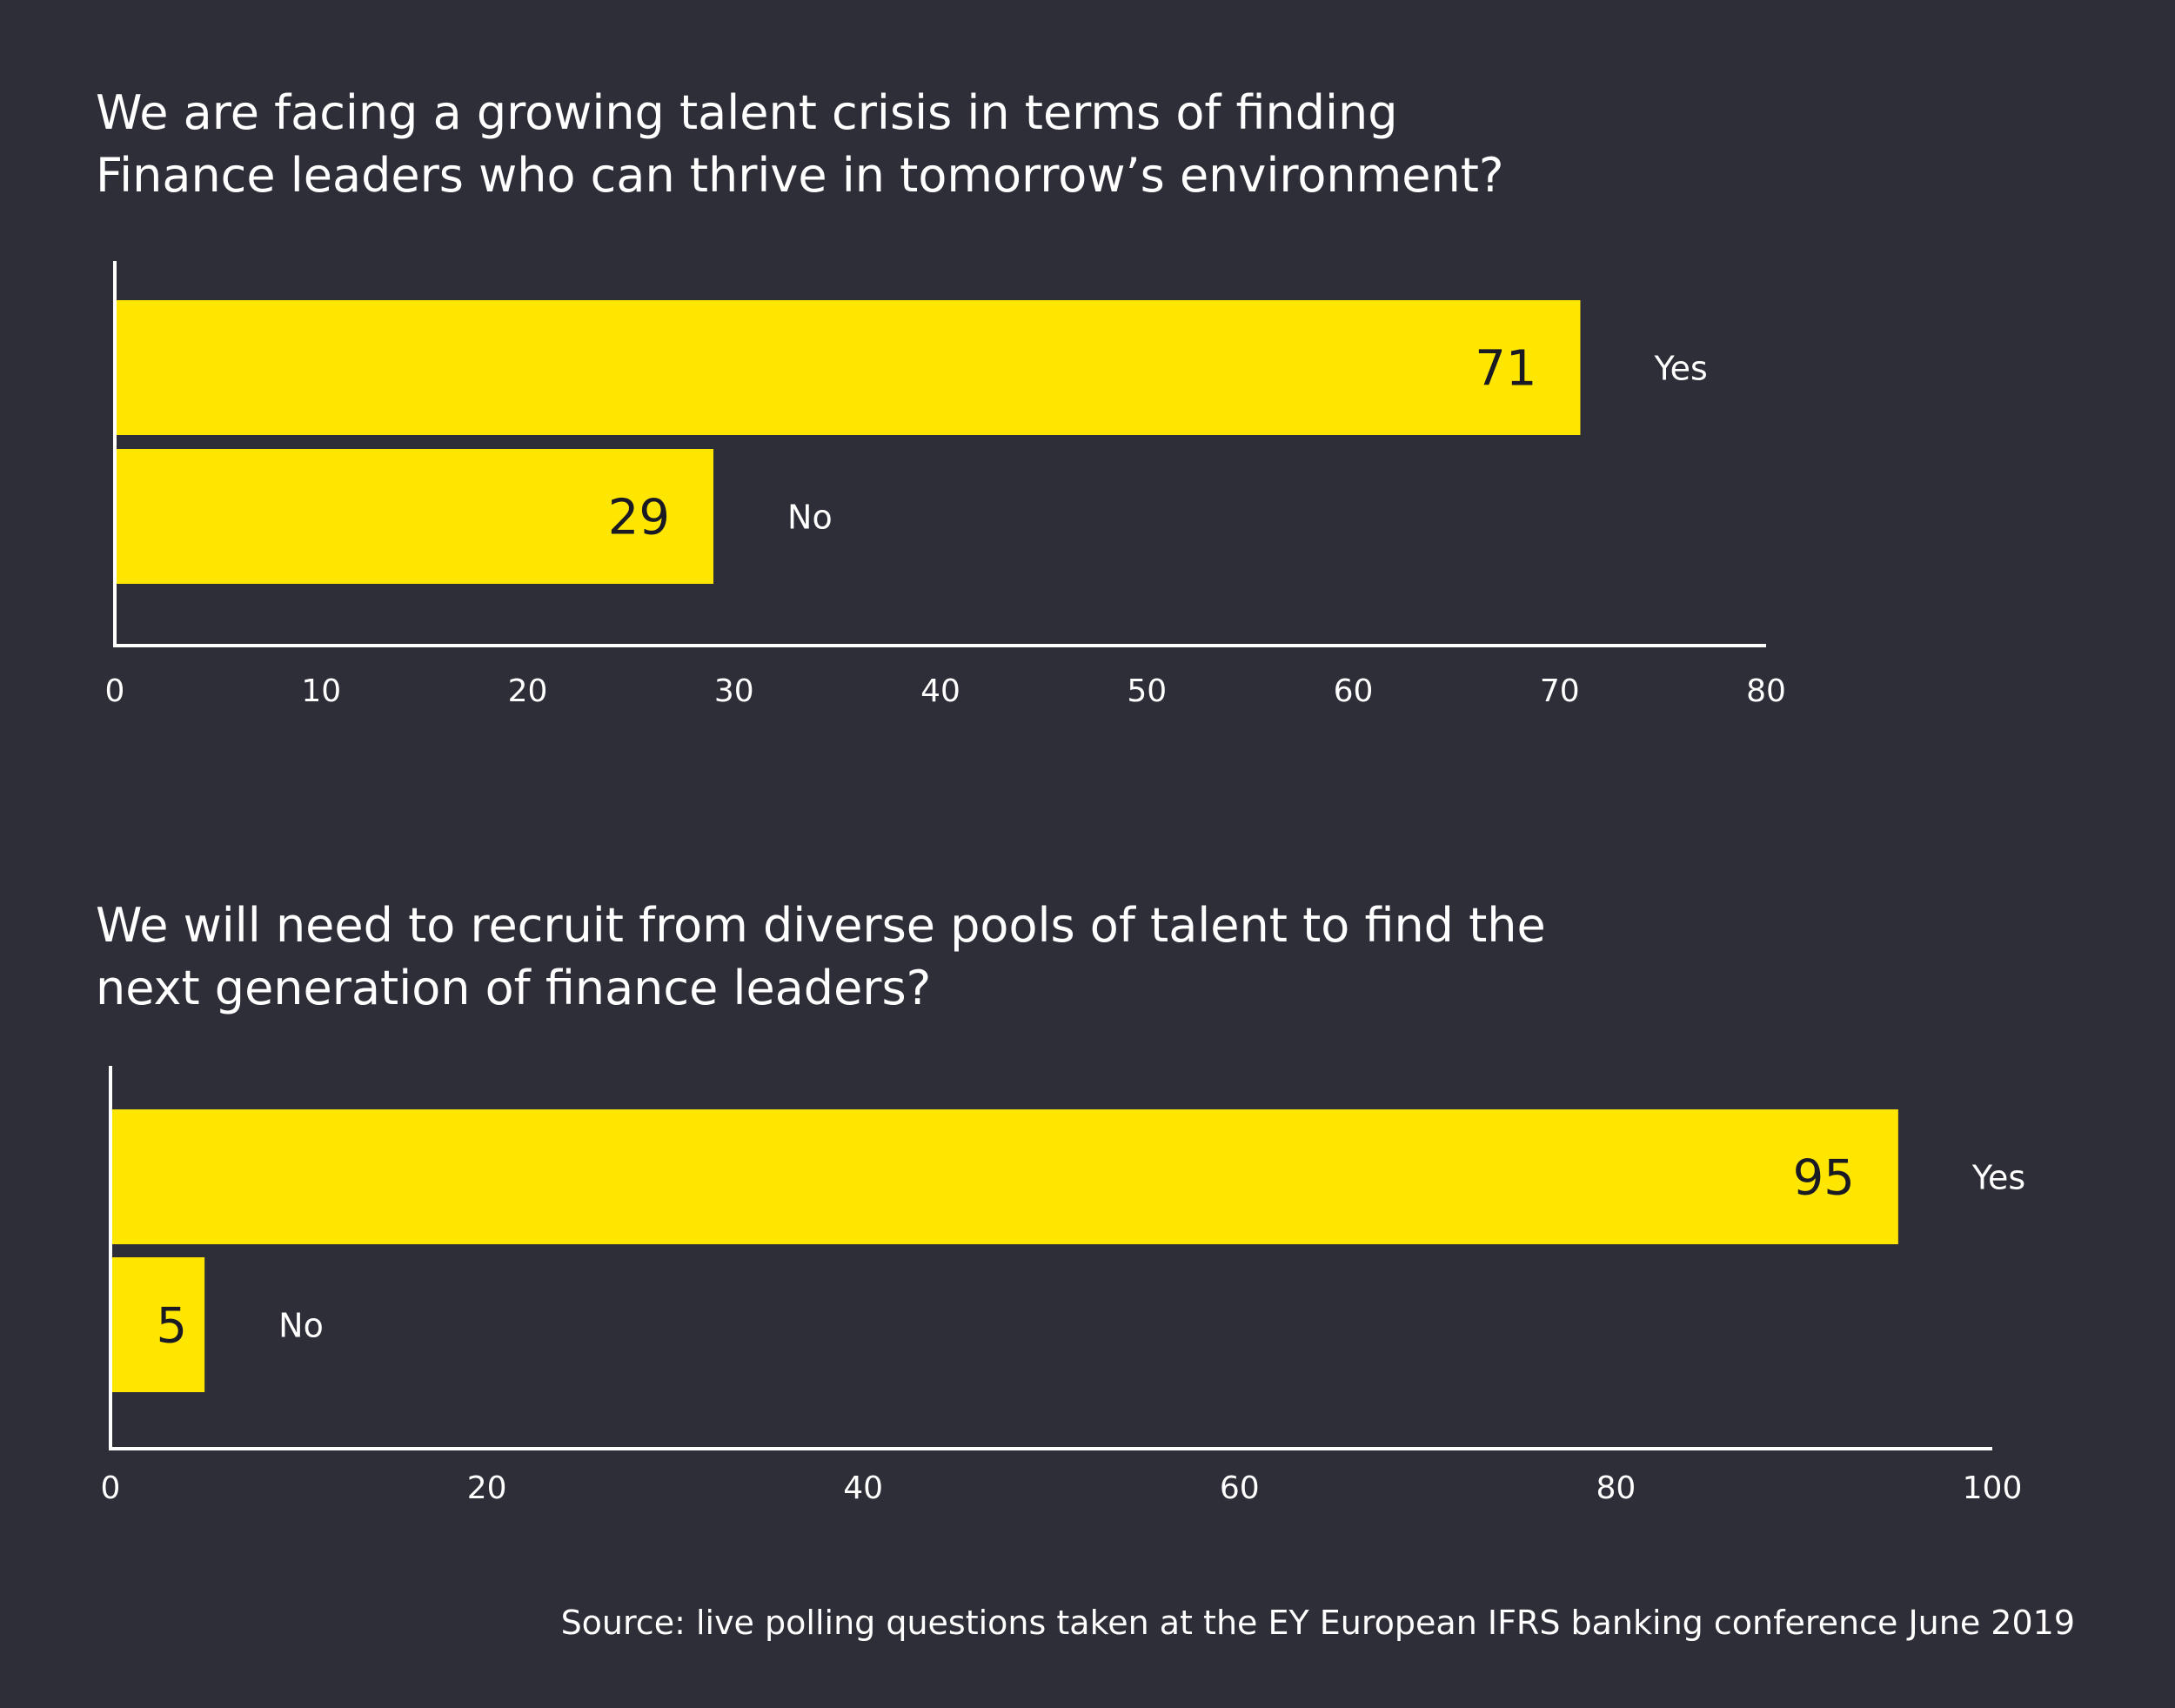 The height and width of the screenshot is (1708, 2175). I want to click on x-tick-label: 70, so click(1560, 691).